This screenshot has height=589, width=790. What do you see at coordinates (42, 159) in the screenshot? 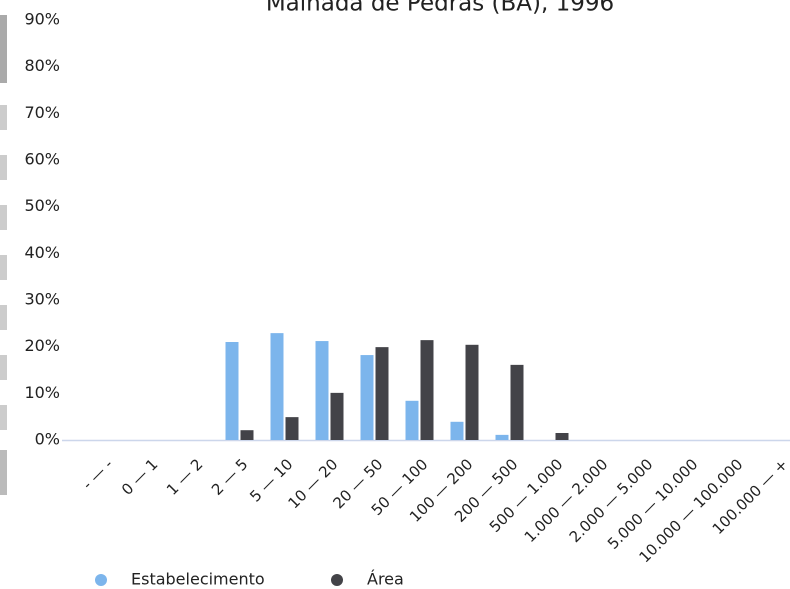
I see `y-tick-label: 60%` at bounding box center [42, 159].